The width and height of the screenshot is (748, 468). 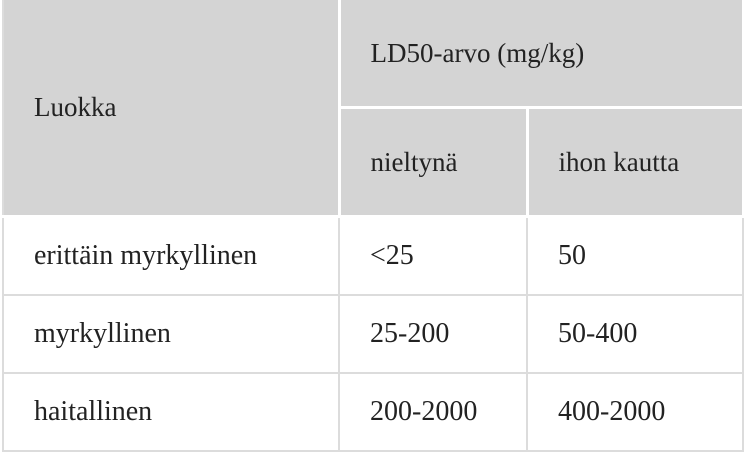 I want to click on table-cell: 25-200, so click(x=433, y=334).